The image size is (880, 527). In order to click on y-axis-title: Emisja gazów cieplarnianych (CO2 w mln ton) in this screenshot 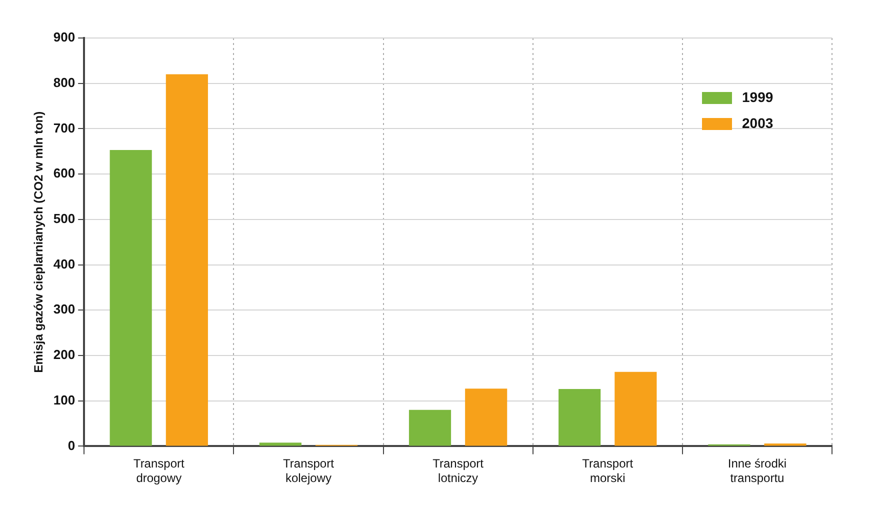, I will do `click(39, 242)`.